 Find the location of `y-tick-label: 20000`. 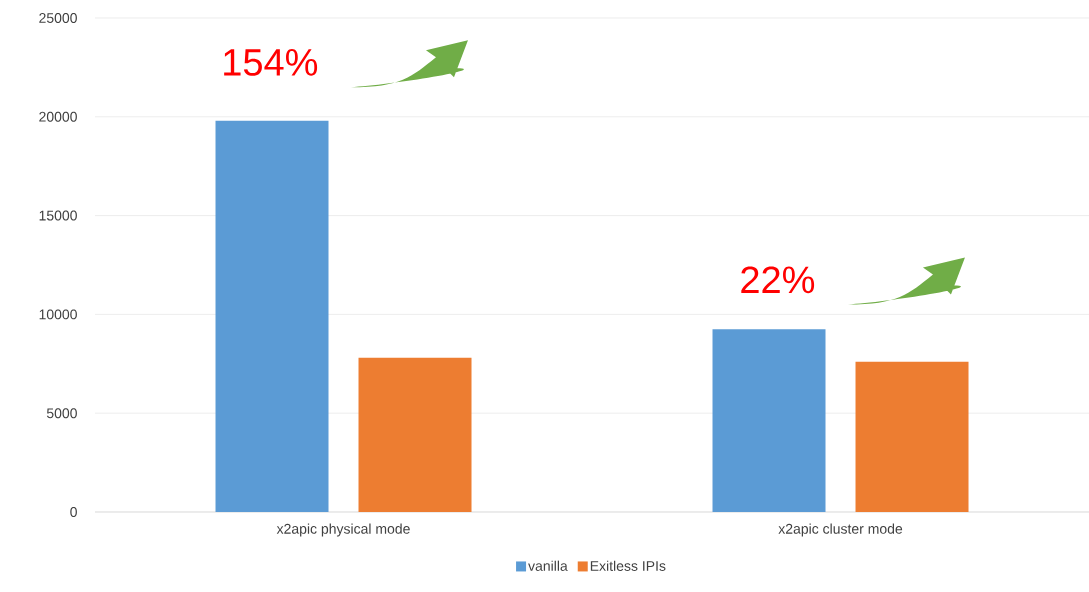

y-tick-label: 20000 is located at coordinates (58, 116).